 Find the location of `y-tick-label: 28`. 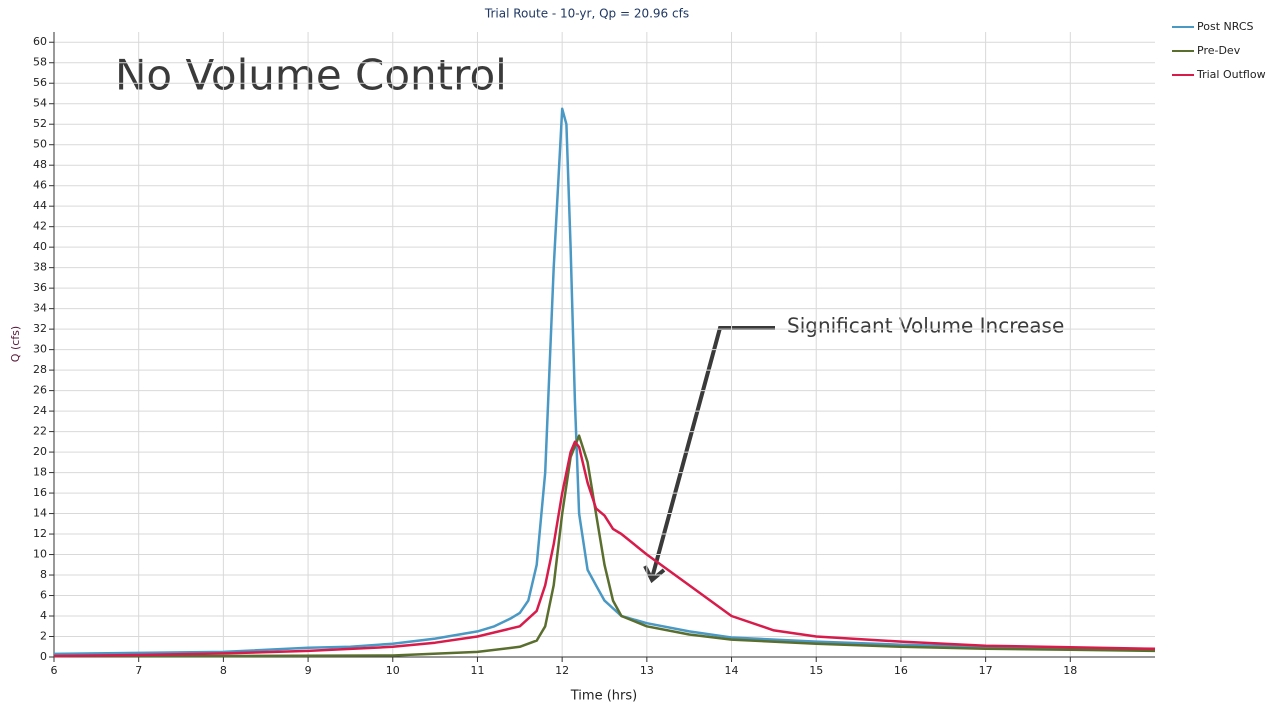

y-tick-label: 28 is located at coordinates (40, 369).